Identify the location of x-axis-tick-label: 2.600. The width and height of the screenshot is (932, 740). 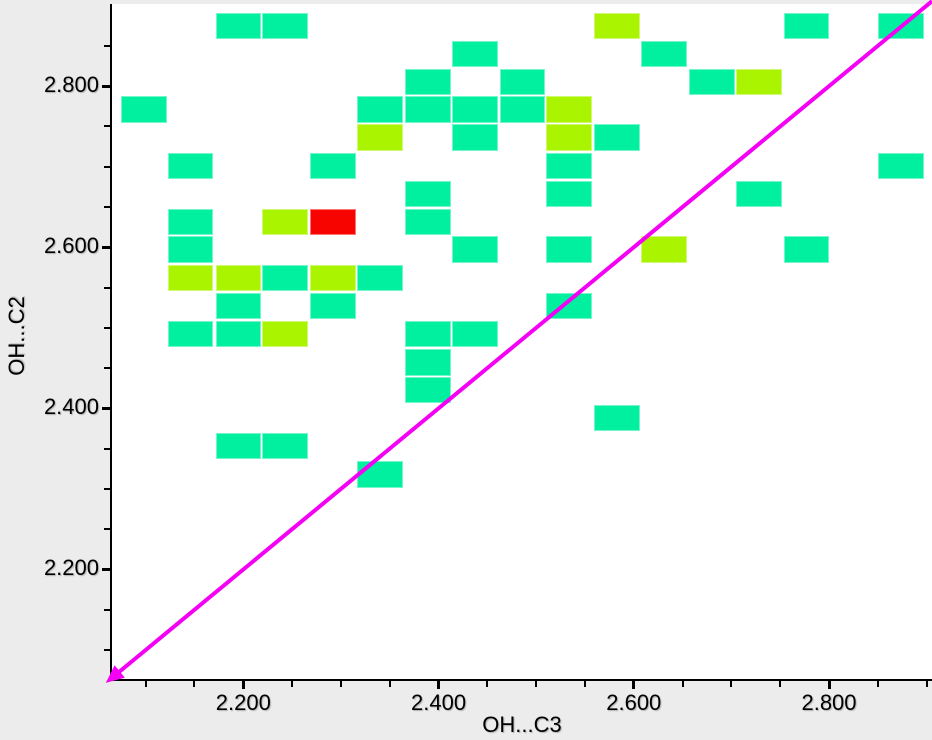
(634, 702).